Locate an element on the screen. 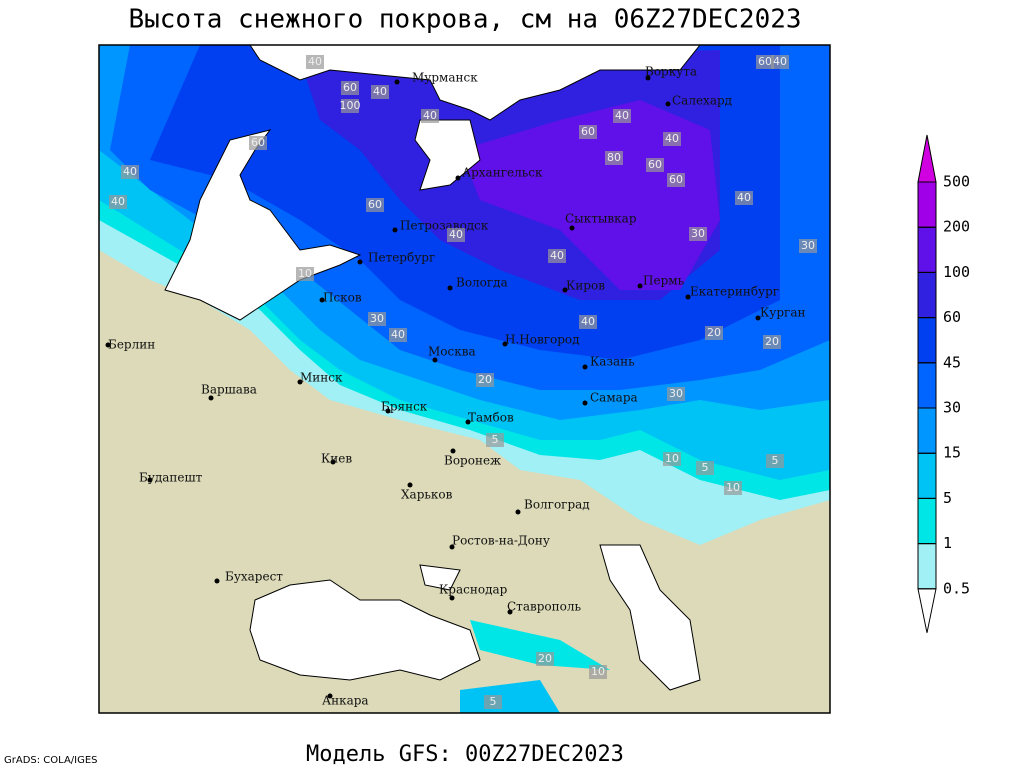 This screenshot has height=772, width=1024. city-label: Псков is located at coordinates (342, 298).